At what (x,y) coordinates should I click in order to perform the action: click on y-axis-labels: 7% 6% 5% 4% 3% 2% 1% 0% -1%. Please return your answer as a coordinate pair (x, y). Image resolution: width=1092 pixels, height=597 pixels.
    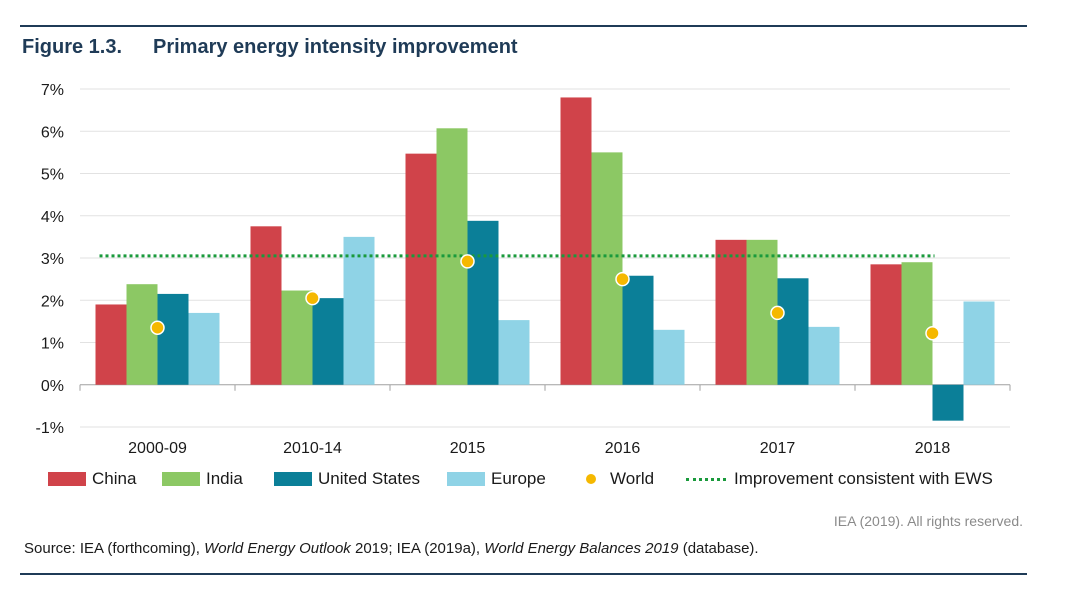
    Looking at the image, I should click on (50, 259).